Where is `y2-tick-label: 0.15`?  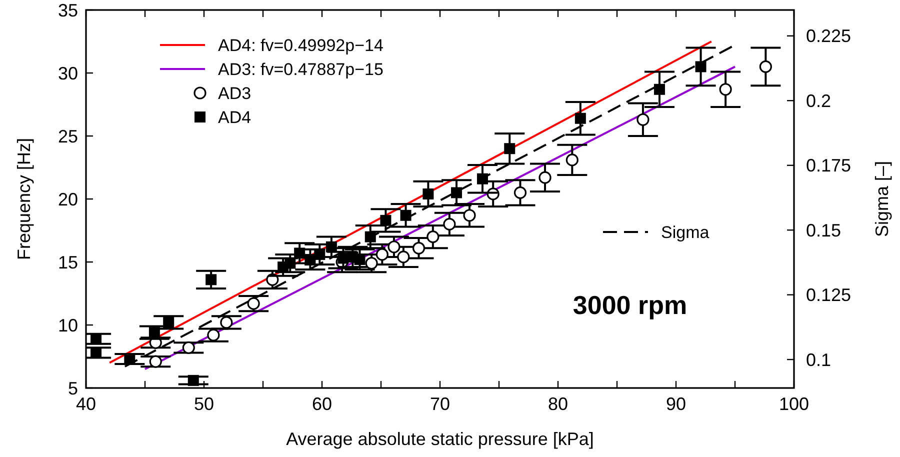
y2-tick-label: 0.15 is located at coordinates (824, 230).